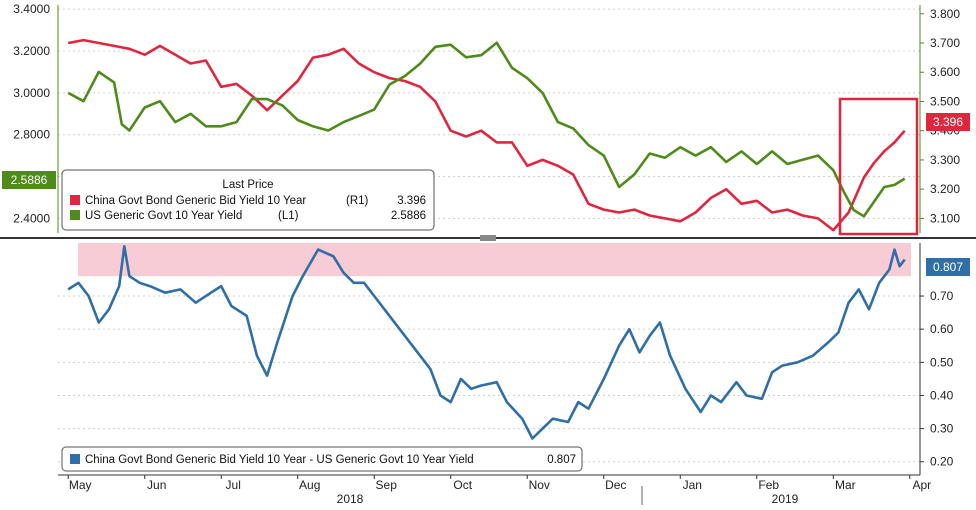  I want to click on legend-value-spread: 0.807, so click(561, 460).